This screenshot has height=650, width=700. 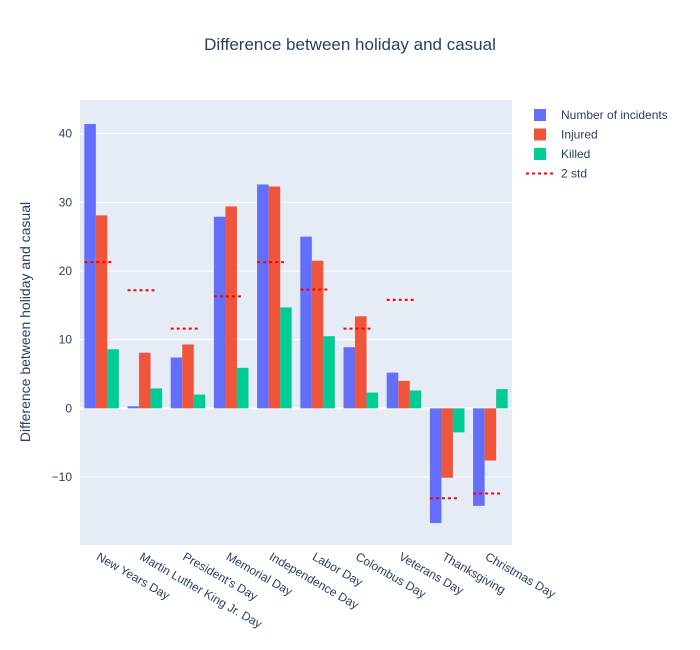 I want to click on y-tick-label: 40, so click(x=66, y=134).